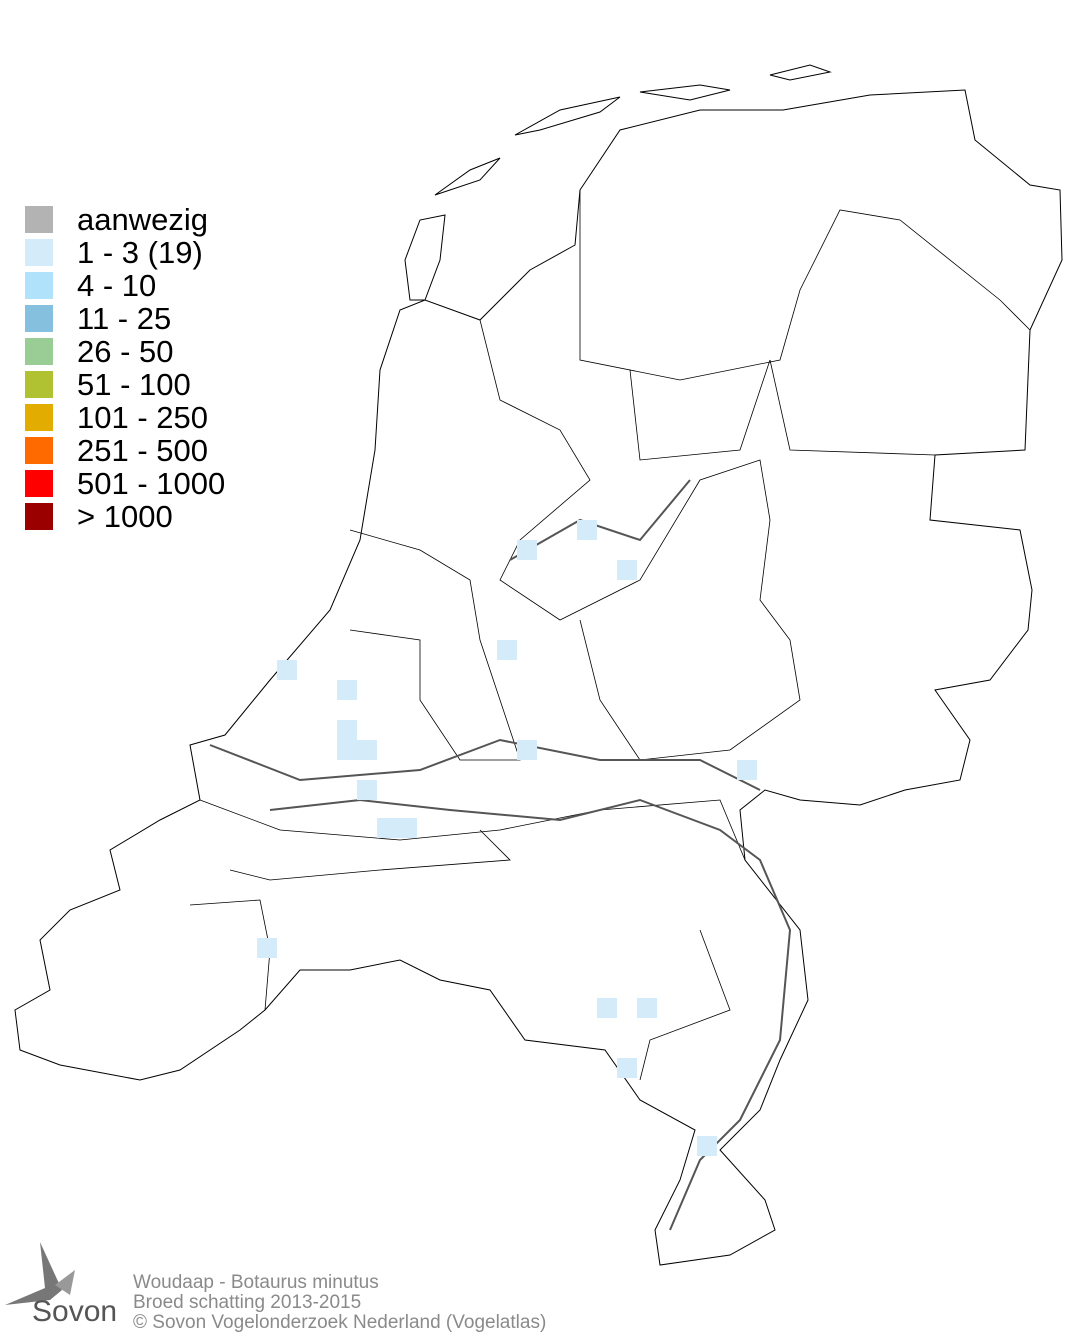 This screenshot has width=1074, height=1340. I want to click on legend-label: 251 - 500, so click(142, 450).